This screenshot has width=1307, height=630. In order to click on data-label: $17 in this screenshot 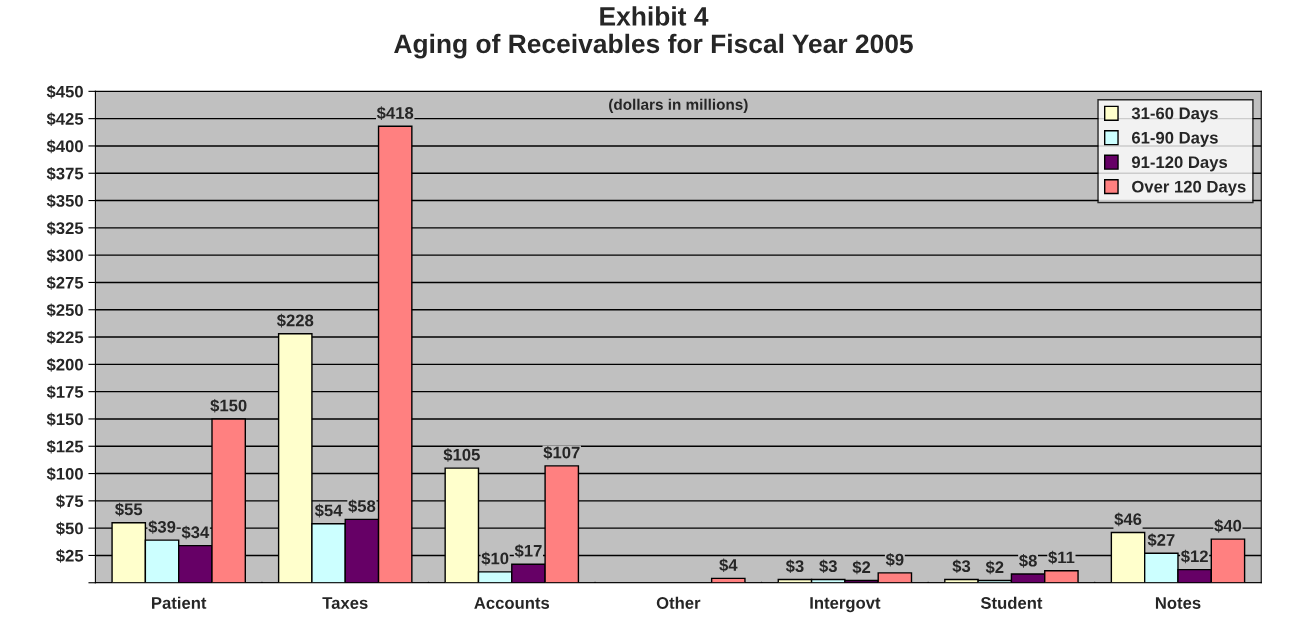, I will do `click(528, 551)`.